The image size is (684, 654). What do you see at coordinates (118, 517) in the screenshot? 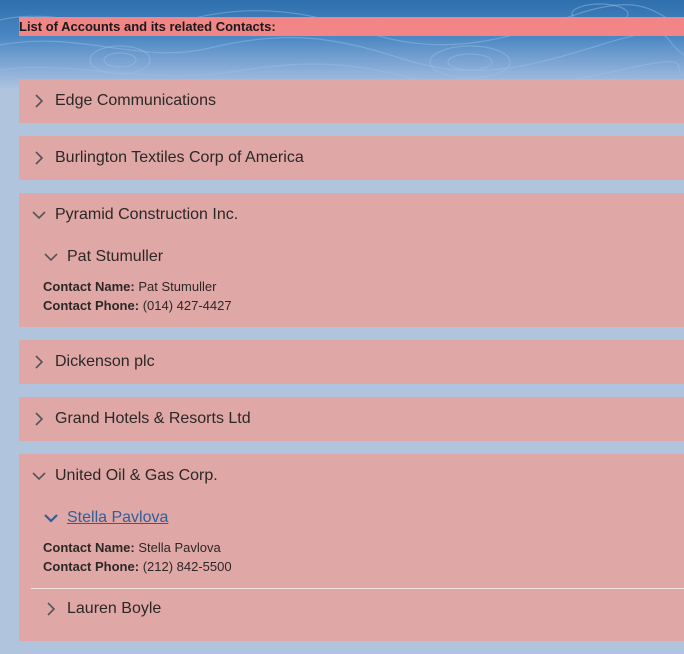
I see `contact-name-link: Stella Pavlova` at bounding box center [118, 517].